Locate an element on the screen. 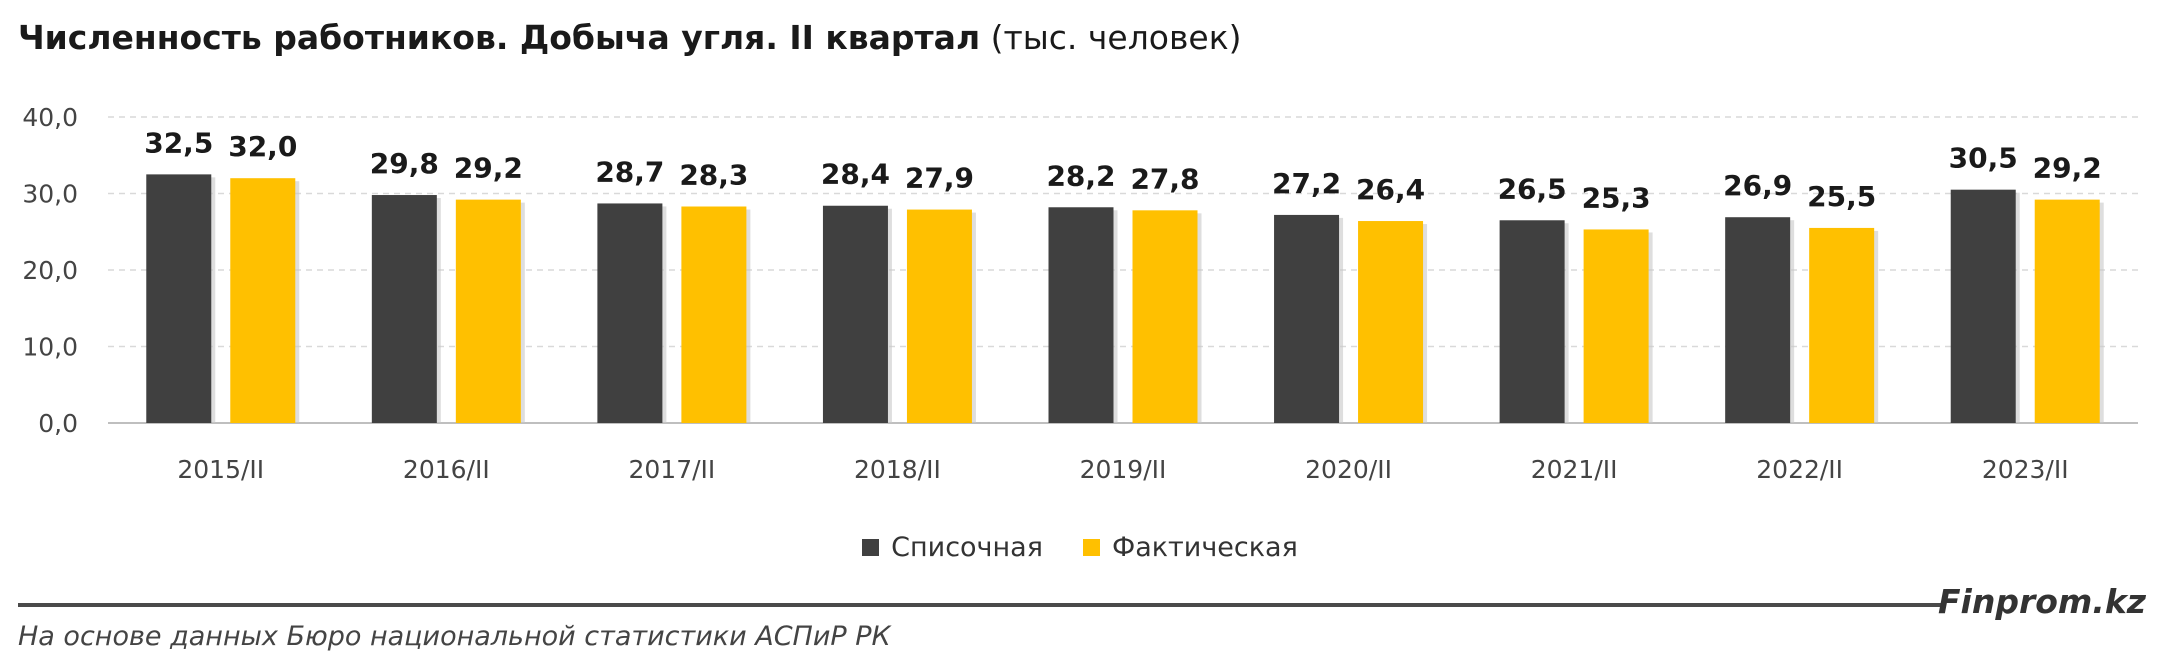 The width and height of the screenshot is (2160, 668). data-label: 28,2 is located at coordinates (1080, 175).